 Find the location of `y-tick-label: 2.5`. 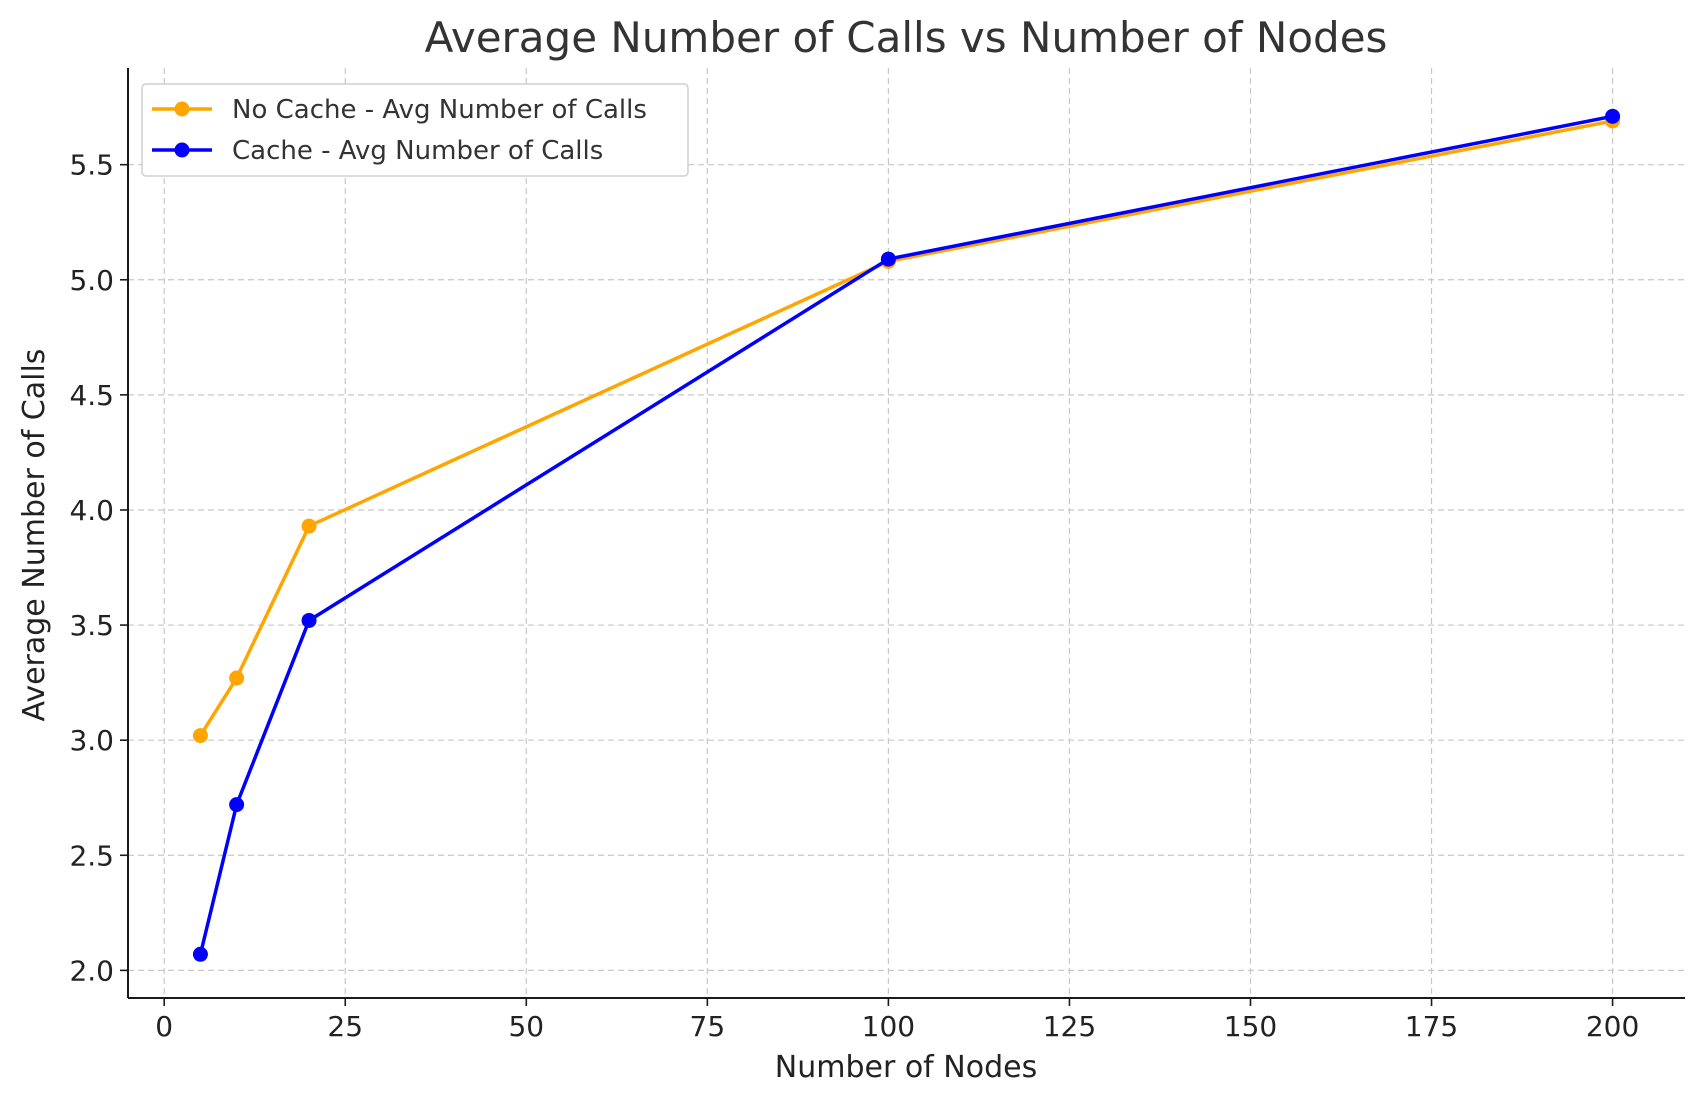

y-tick-label: 2.5 is located at coordinates (91, 855).